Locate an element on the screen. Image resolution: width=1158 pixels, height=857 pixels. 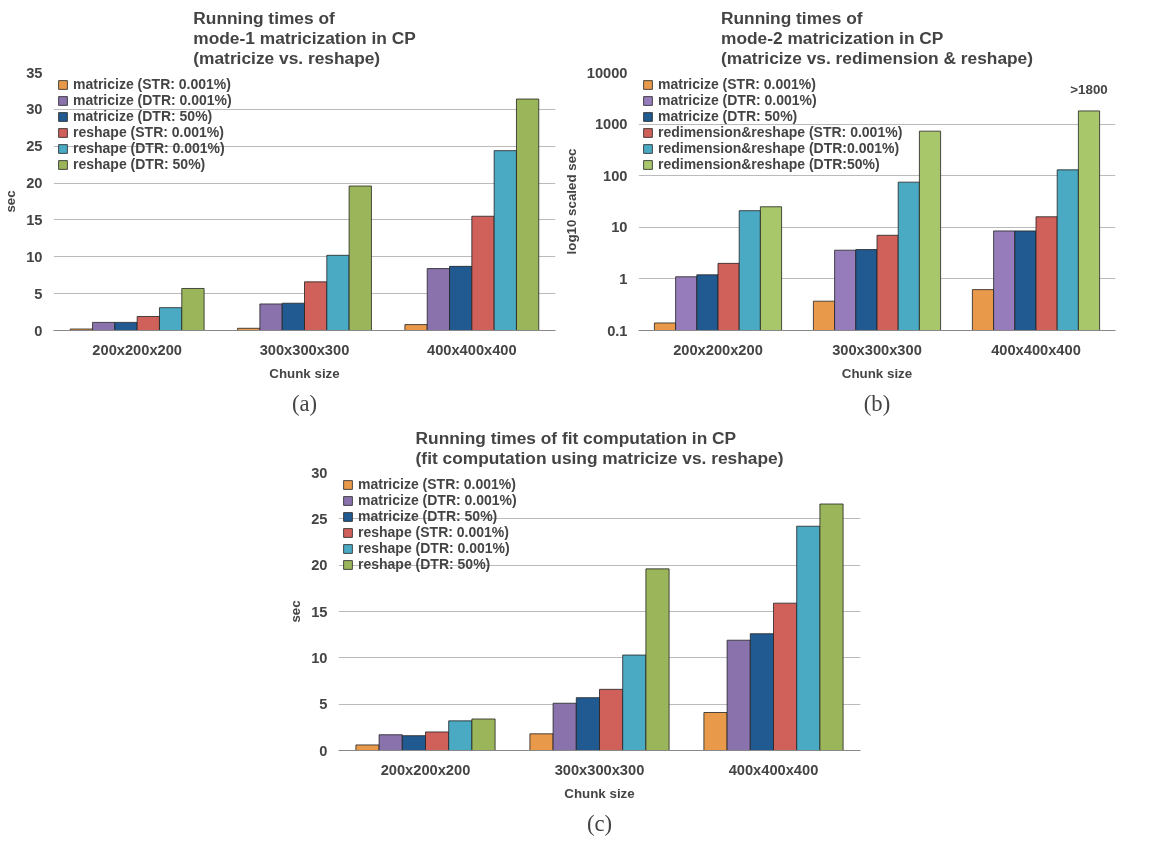
y-axis-title: log10 scaled sec is located at coordinates (571, 201).